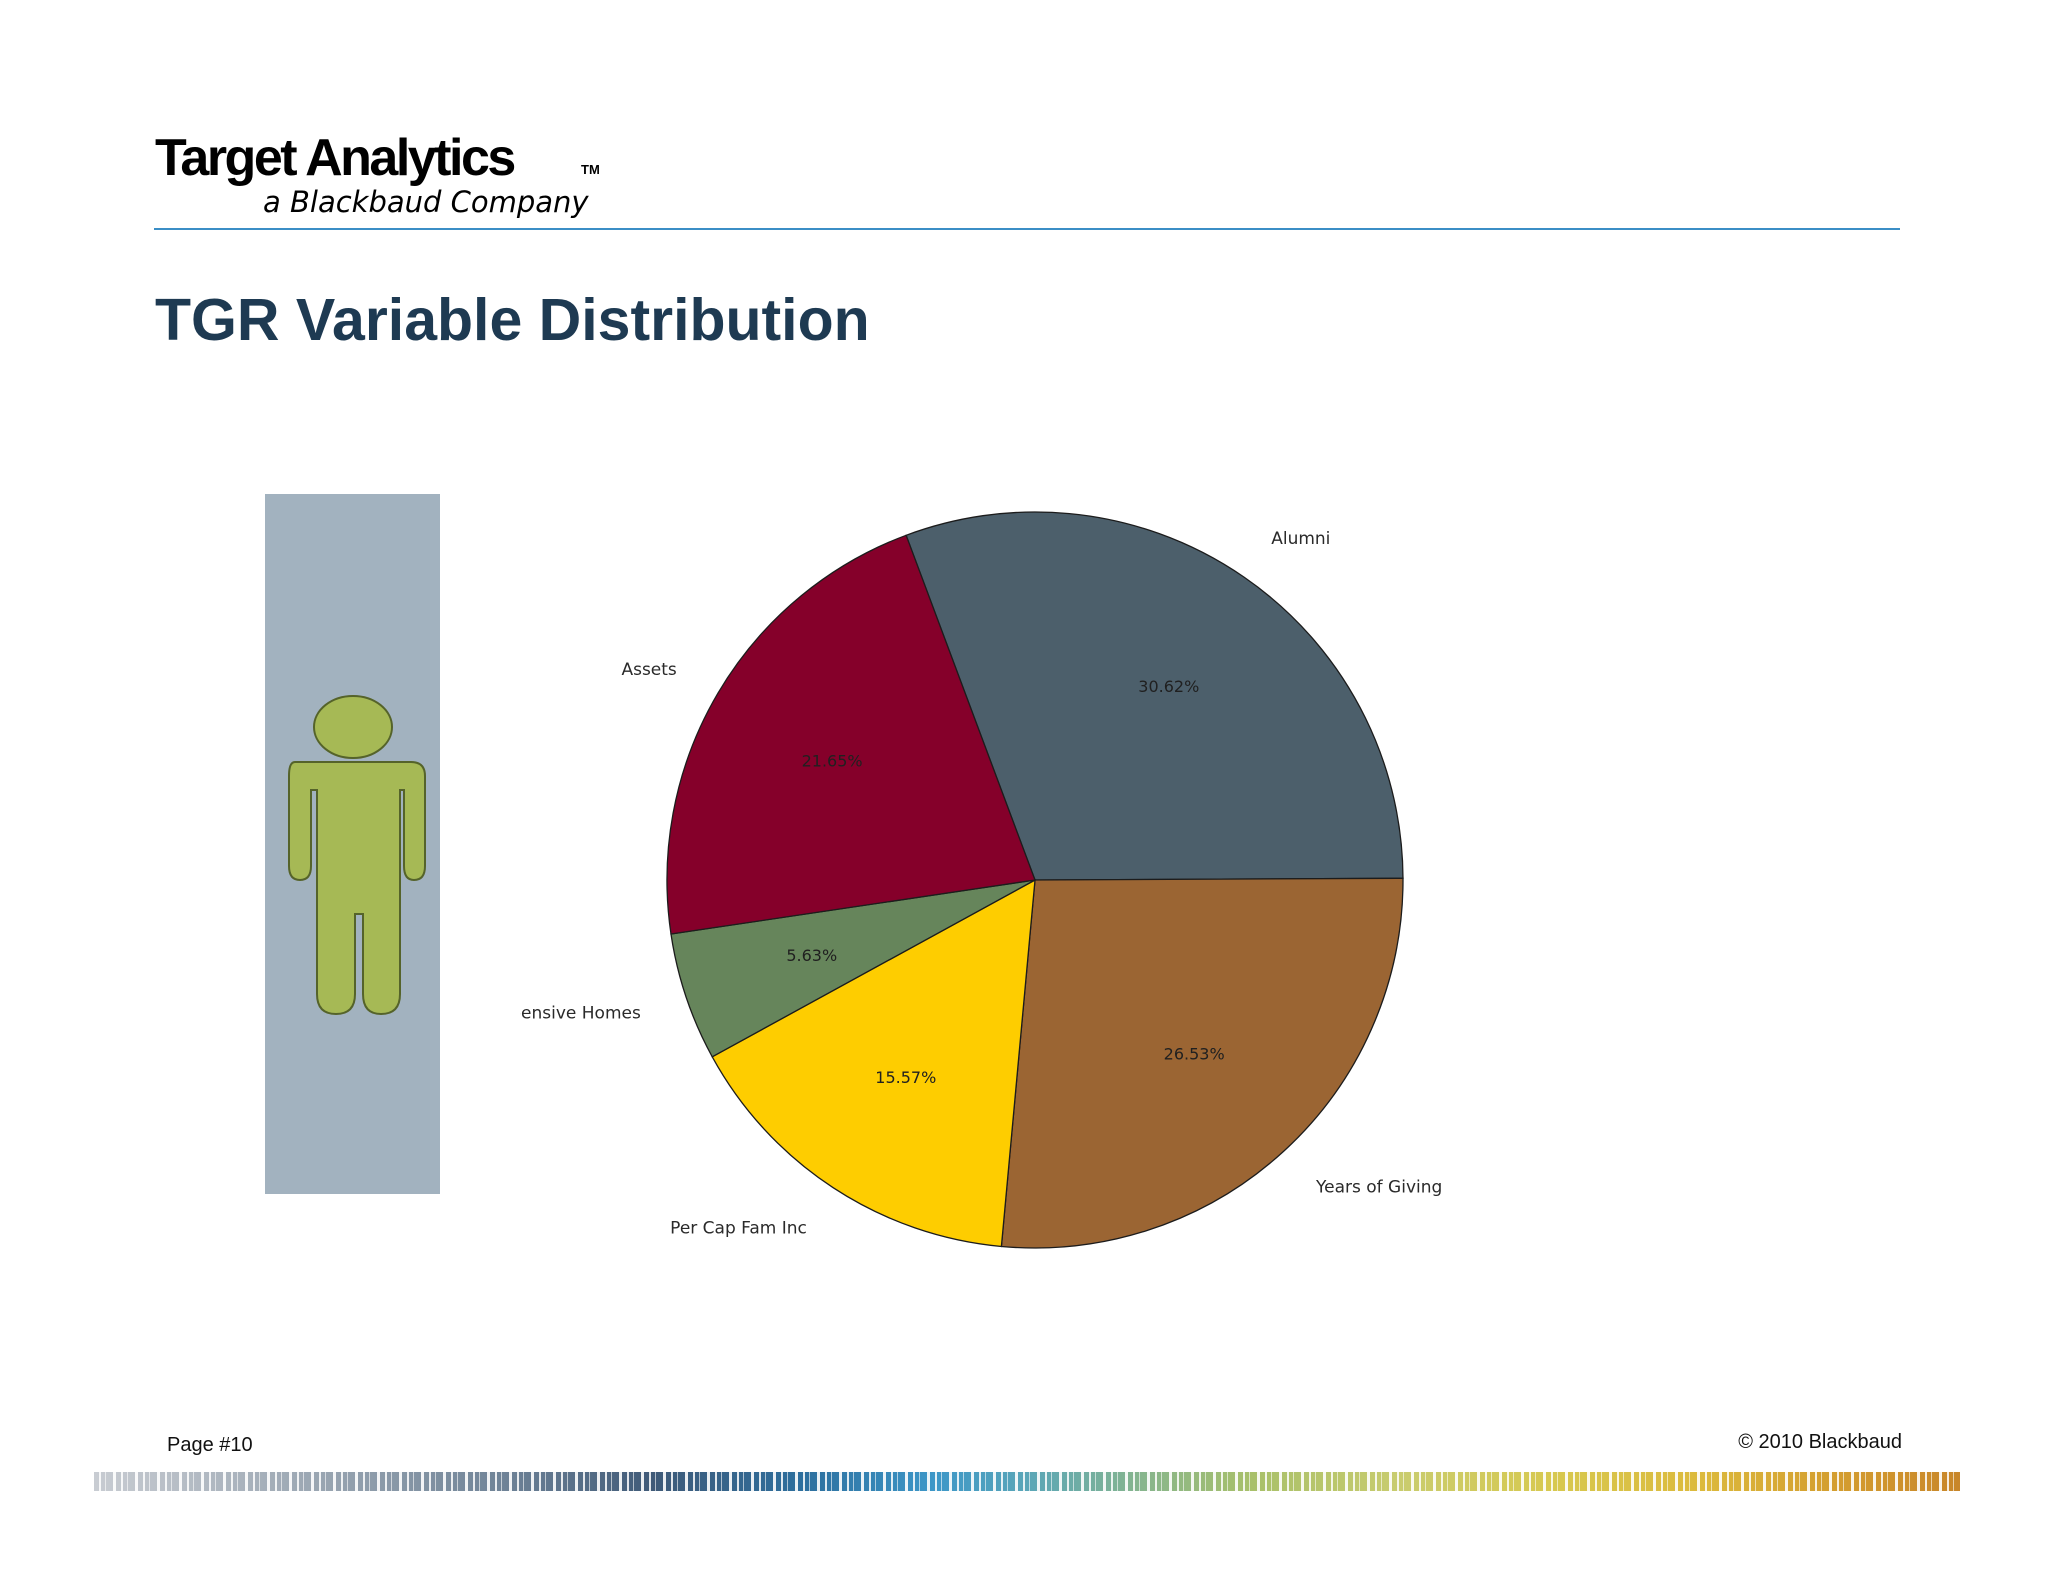 This screenshot has height=1582, width=2048. What do you see at coordinates (1820, 1442) in the screenshot?
I see `copyright-notice: © 2010 Blackbaud` at bounding box center [1820, 1442].